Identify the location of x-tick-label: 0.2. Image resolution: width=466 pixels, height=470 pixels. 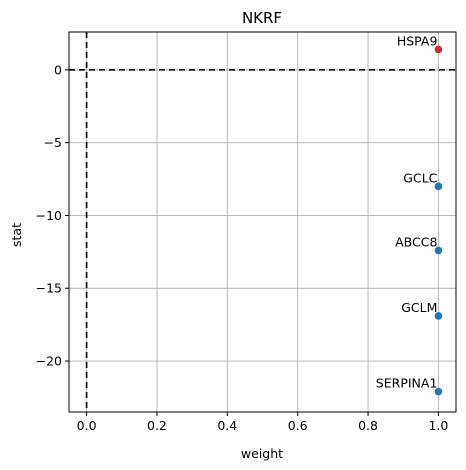
(157, 425).